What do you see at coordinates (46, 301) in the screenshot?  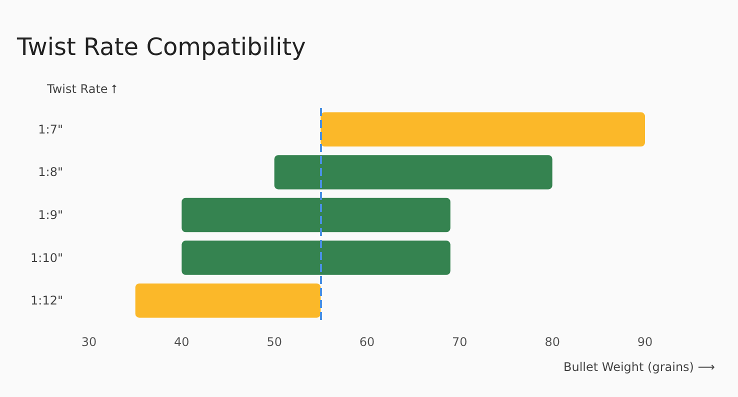 I see `y-tick-label: 1:12"` at bounding box center [46, 301].